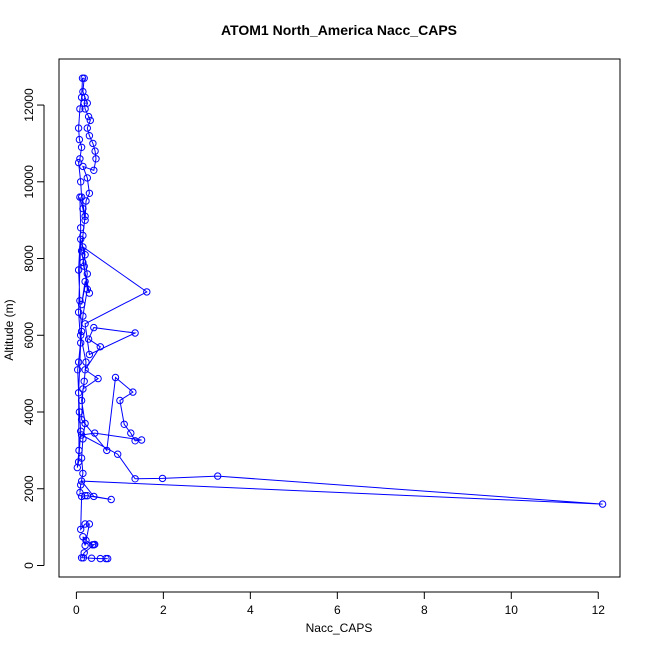 The image size is (650, 650). What do you see at coordinates (339, 30) in the screenshot?
I see `chart-title: ATOM1 North_America Nacc_CAPS` at bounding box center [339, 30].